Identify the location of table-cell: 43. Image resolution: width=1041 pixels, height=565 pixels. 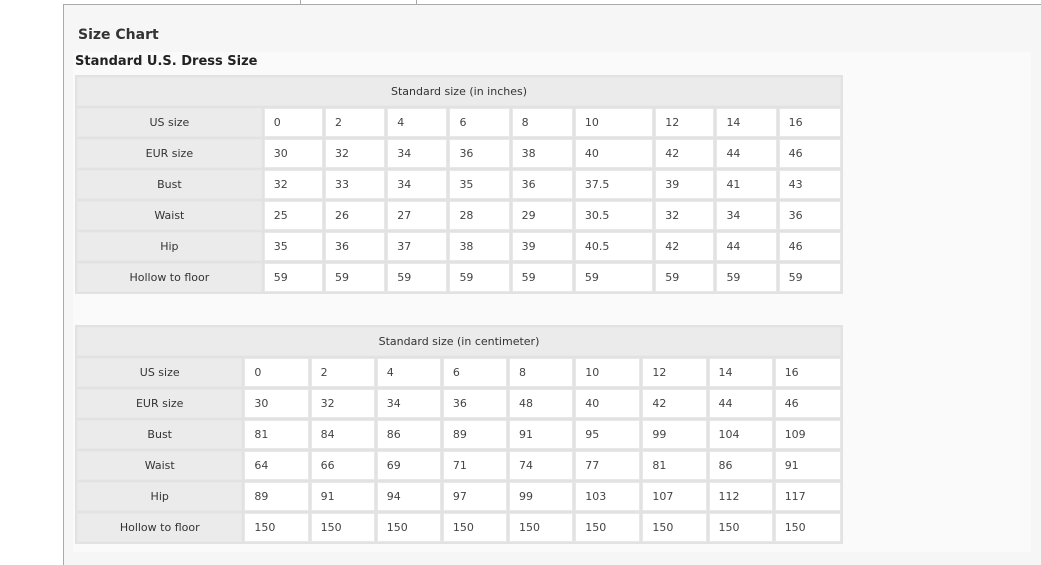
(809, 184).